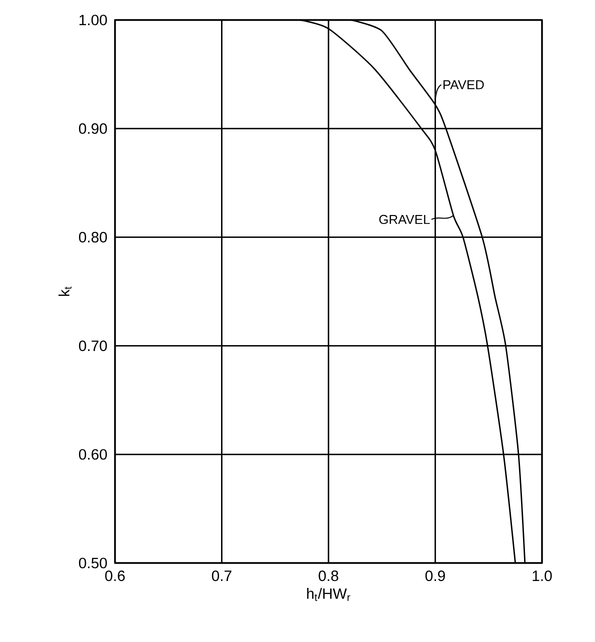 This screenshot has height=642, width=595. What do you see at coordinates (542, 576) in the screenshot?
I see `x-tick-label: 1.0` at bounding box center [542, 576].